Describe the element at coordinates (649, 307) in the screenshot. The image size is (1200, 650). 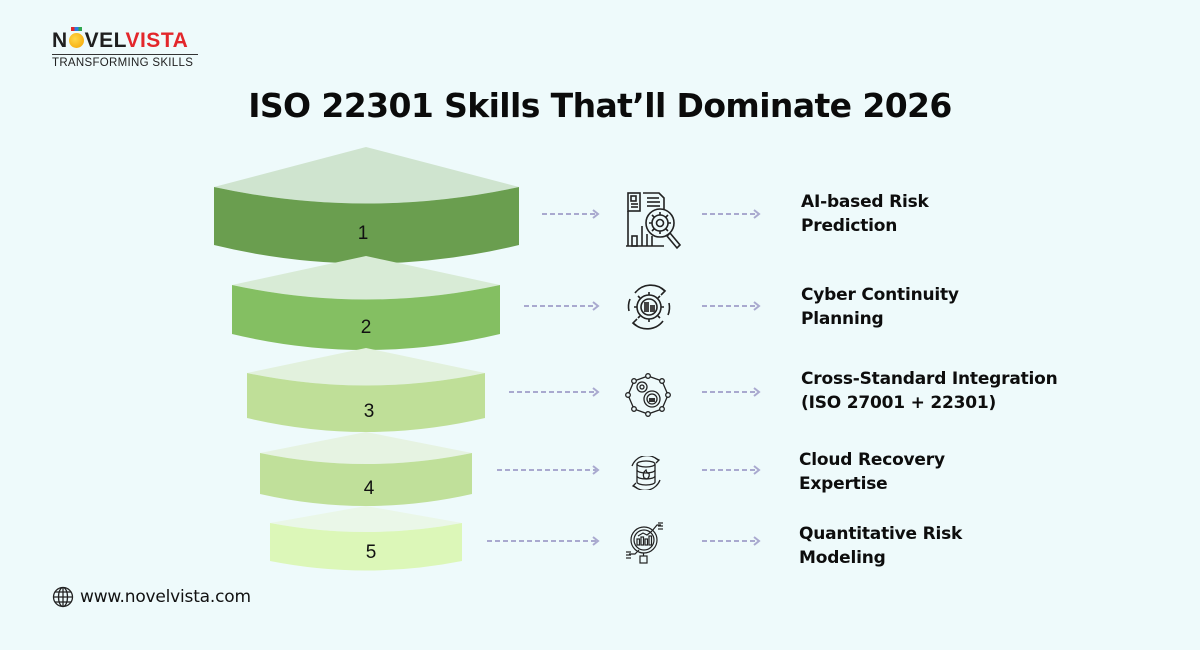
I see `continuity-cycle-icon` at that location.